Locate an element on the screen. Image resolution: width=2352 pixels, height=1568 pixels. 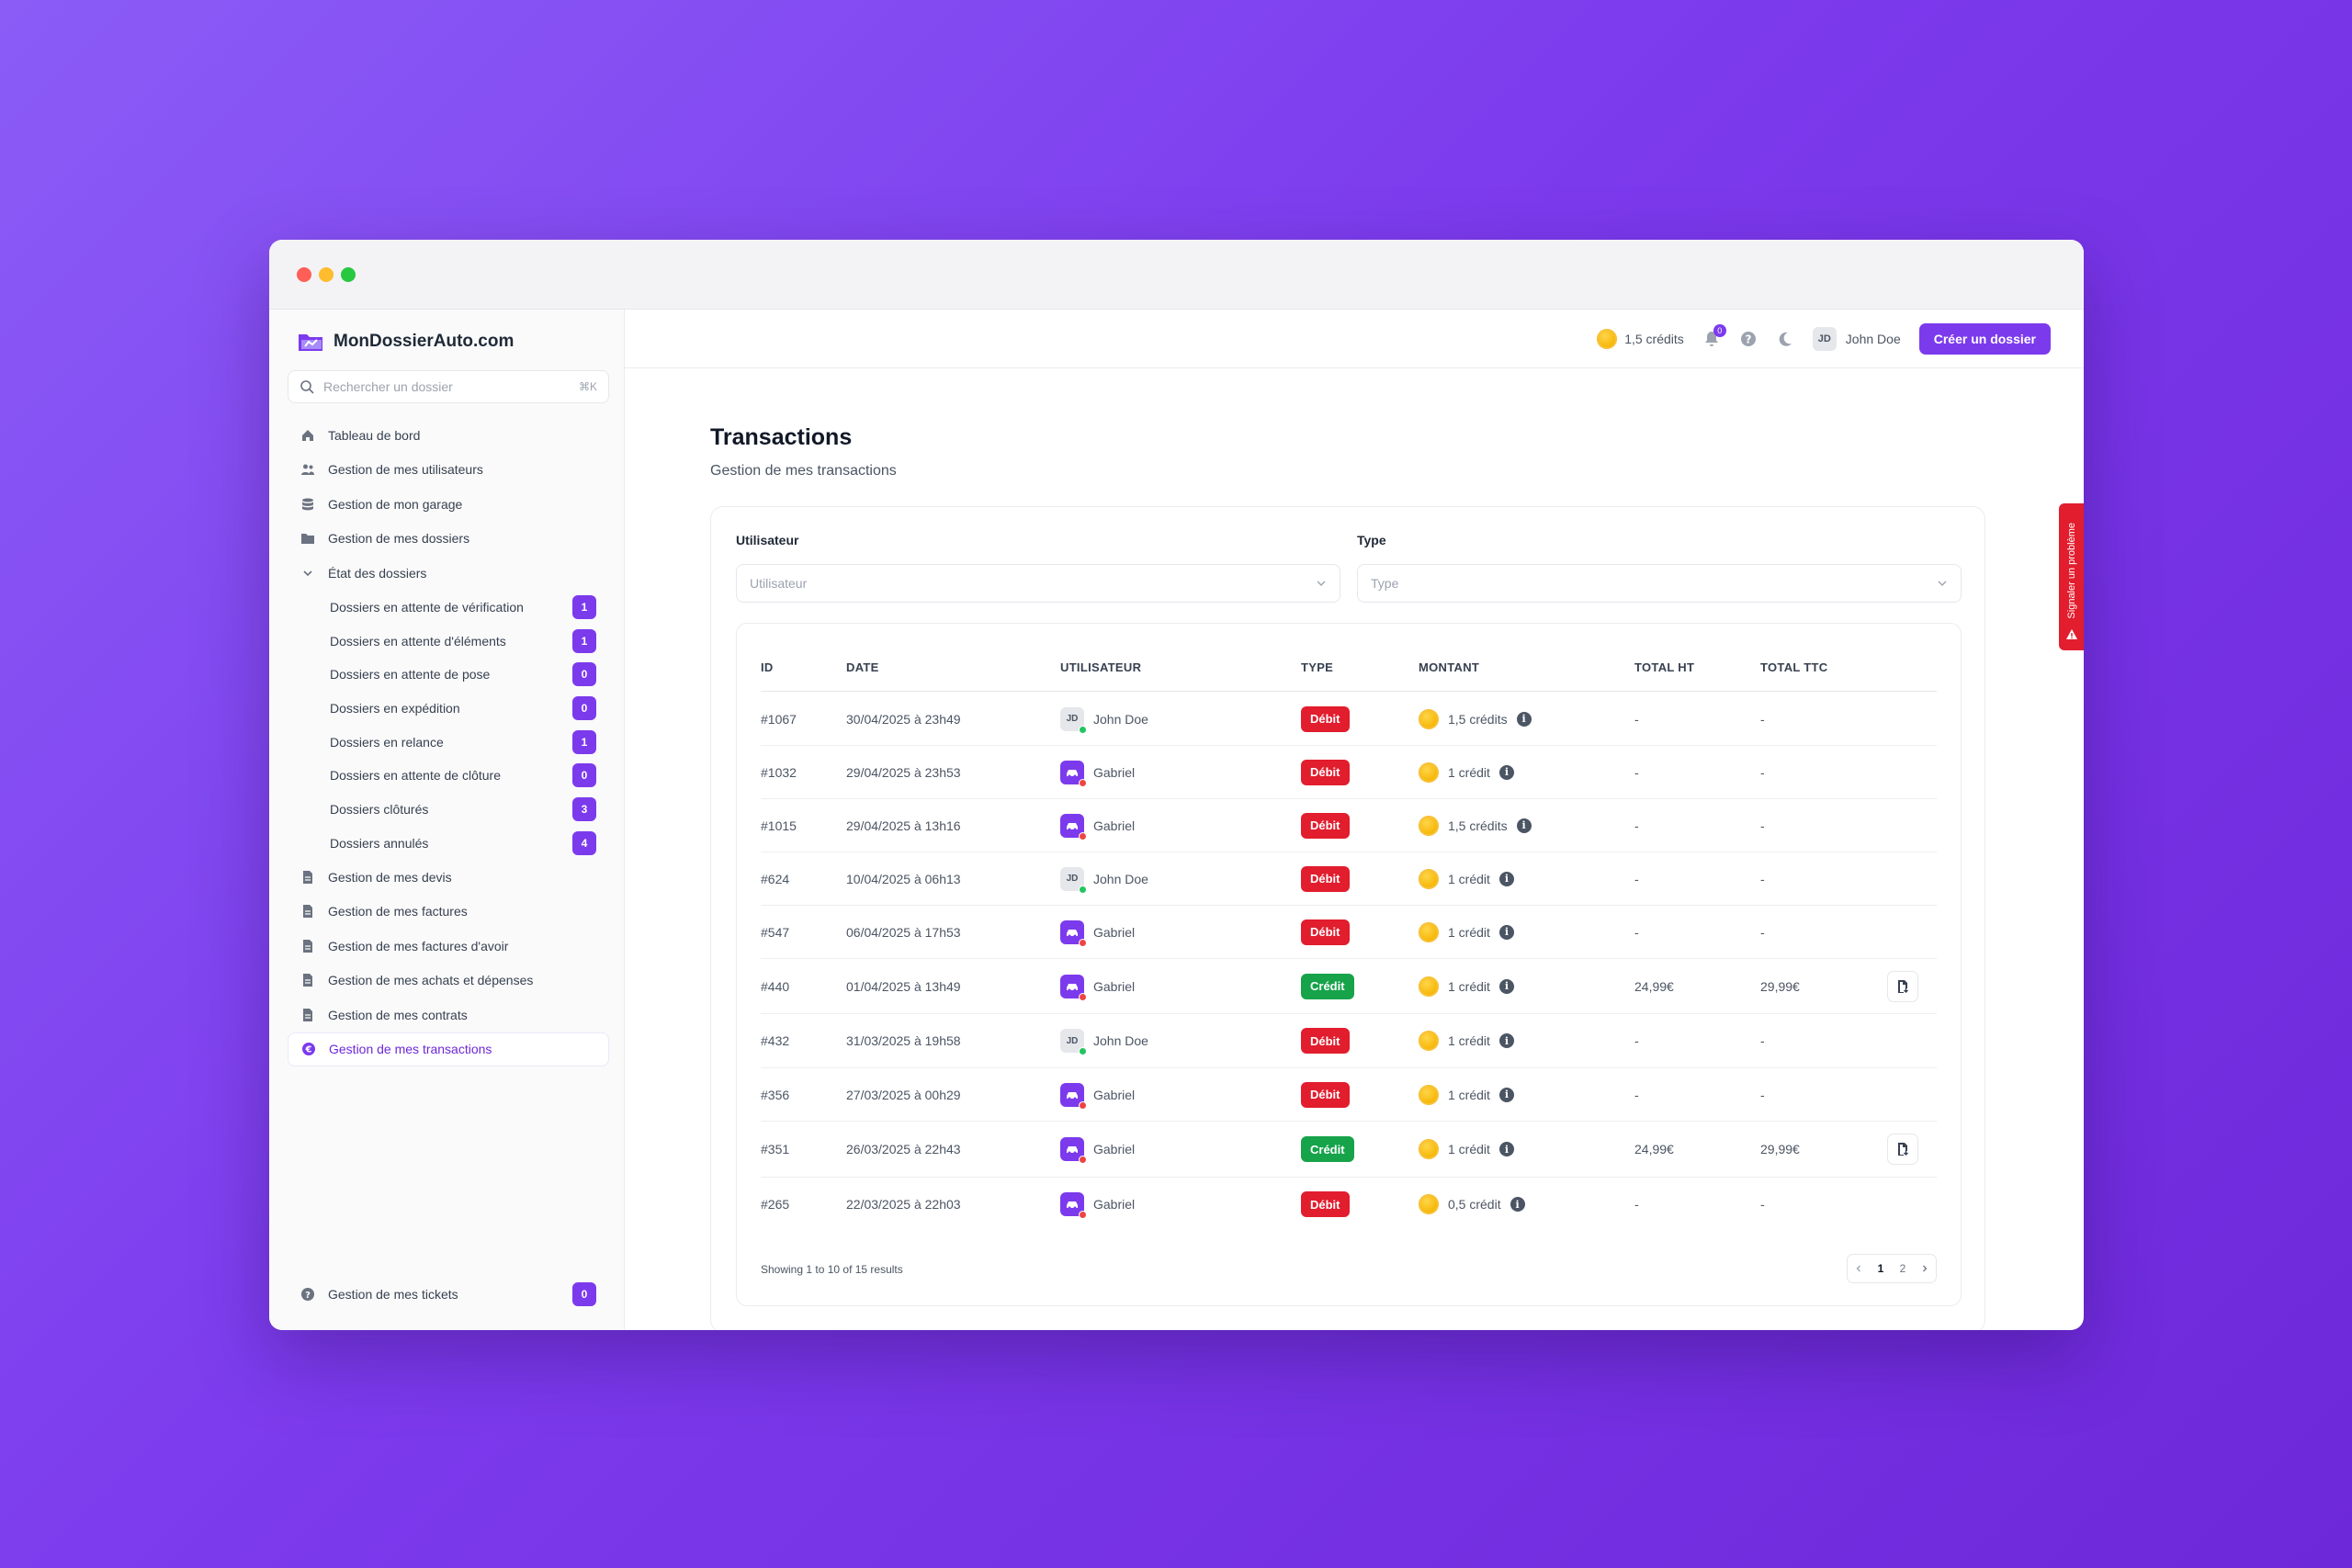
sidebar-item-factures-avoir: Gestion de mes factures d'avoir is located at coordinates (448, 947).